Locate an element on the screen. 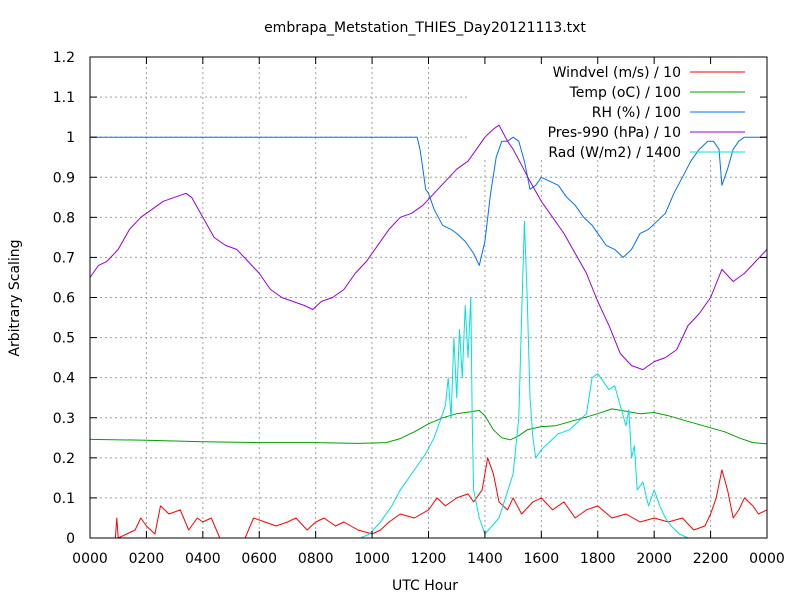  y-tick-label: 0 is located at coordinates (70, 539).